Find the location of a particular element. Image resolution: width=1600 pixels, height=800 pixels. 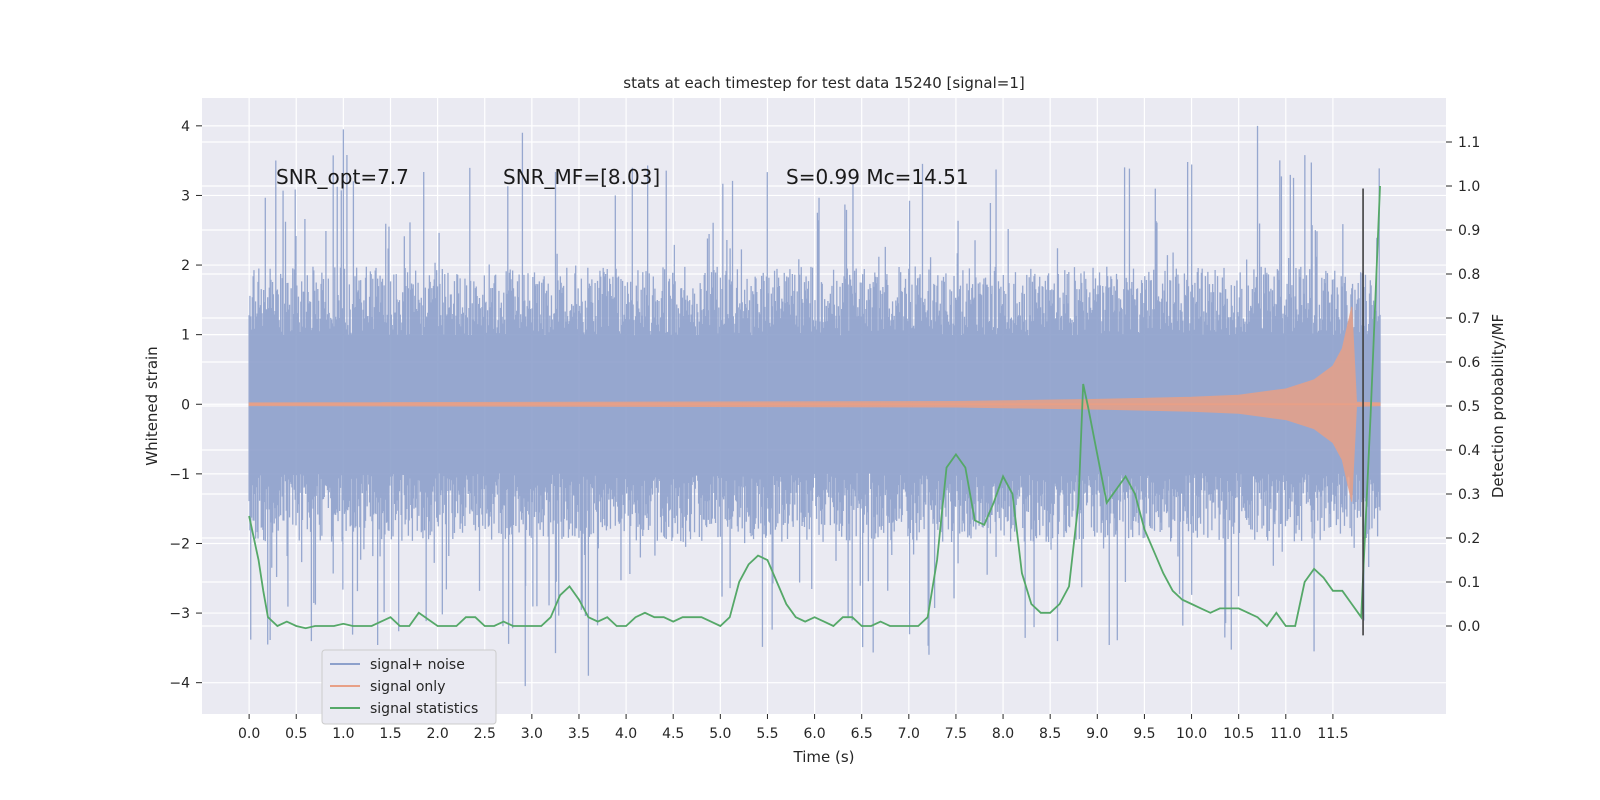

y-right-tick-label-8: 0.3 is located at coordinates (1469, 495).